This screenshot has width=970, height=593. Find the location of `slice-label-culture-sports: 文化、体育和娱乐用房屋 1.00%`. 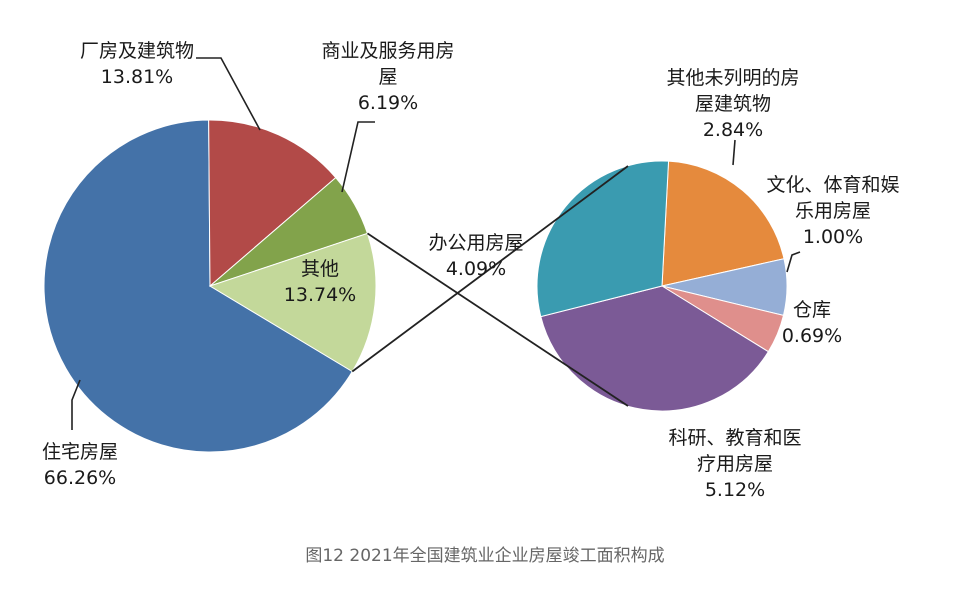

slice-label-culture-sports: 文化、体育和娱乐用房屋 1.00% is located at coordinates (832, 211).